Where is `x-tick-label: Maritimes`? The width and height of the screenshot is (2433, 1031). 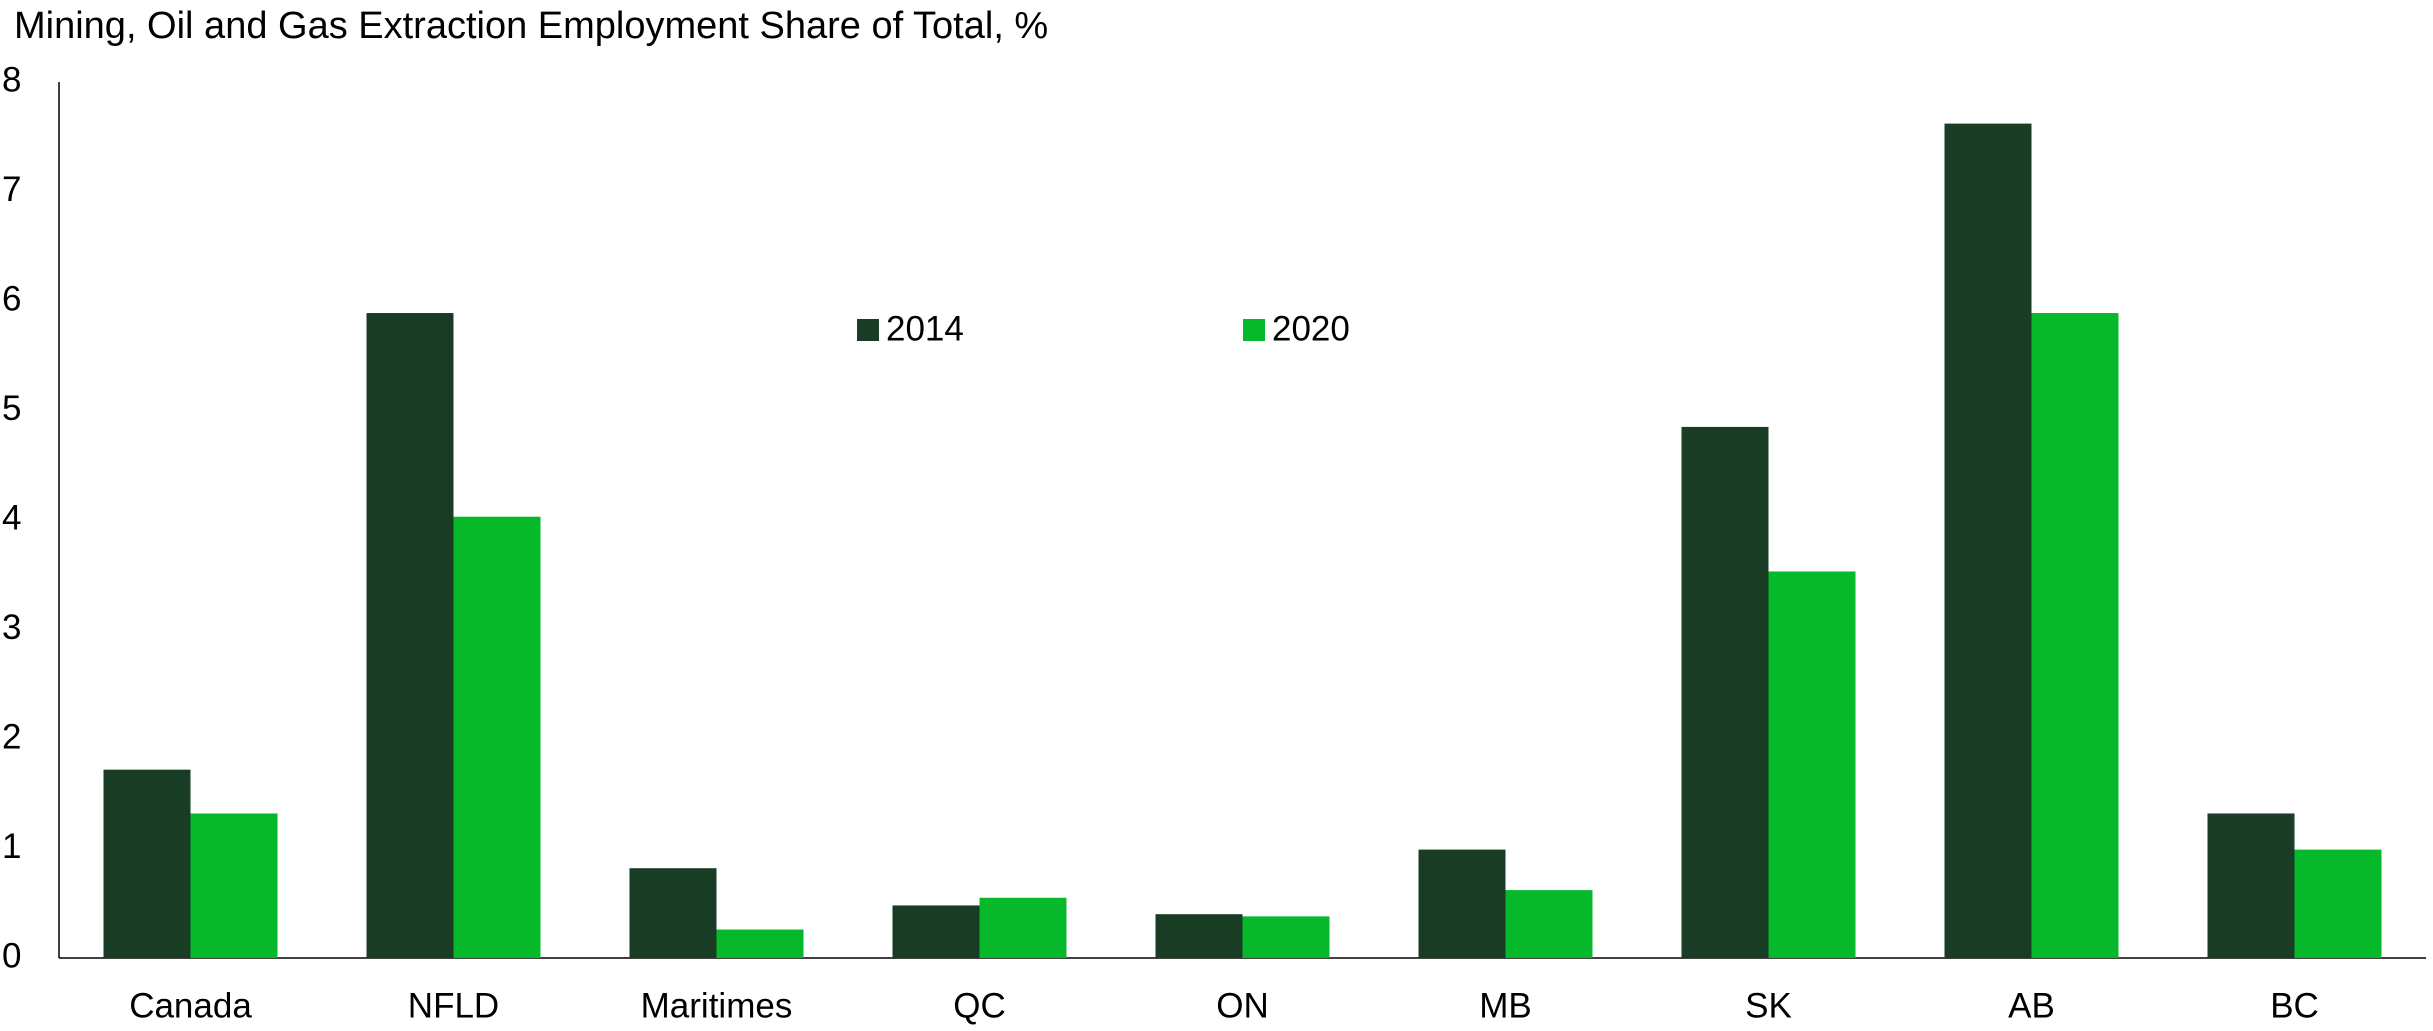 x-tick-label: Maritimes is located at coordinates (717, 1005).